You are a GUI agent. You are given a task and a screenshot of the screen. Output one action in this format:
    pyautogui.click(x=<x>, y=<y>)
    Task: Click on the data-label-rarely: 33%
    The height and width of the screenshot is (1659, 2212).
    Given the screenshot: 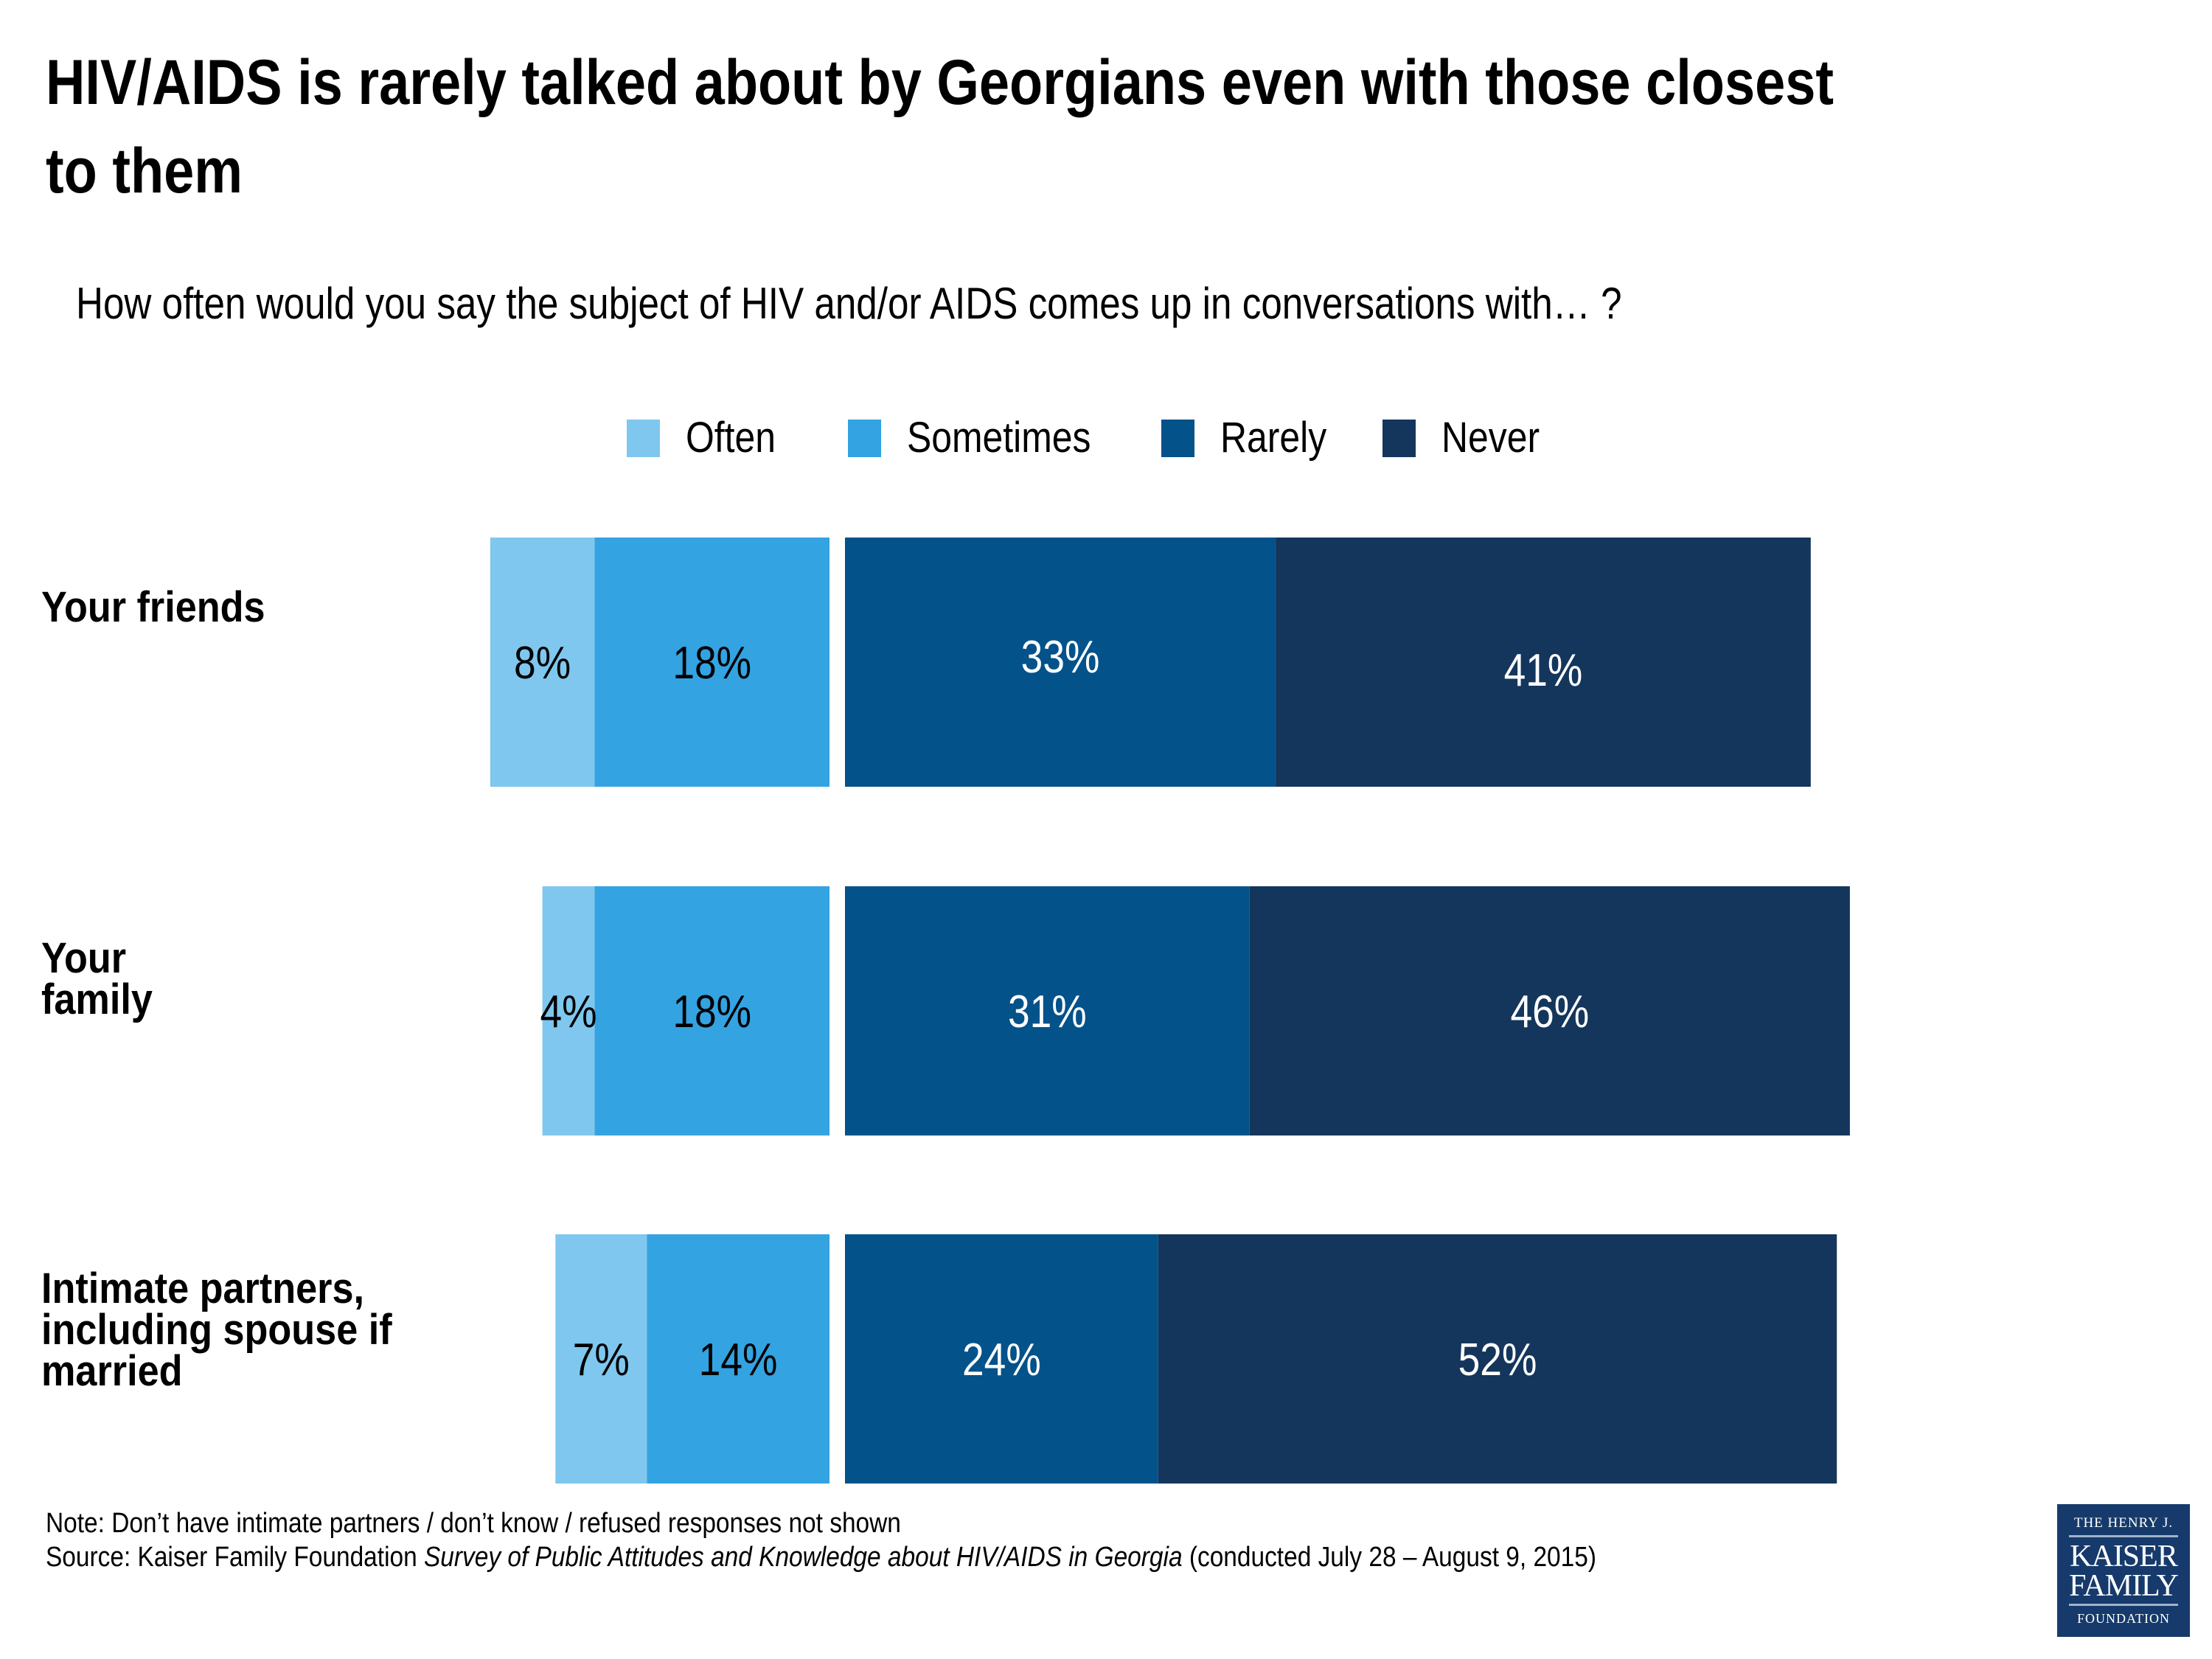 What is the action you would take?
    pyautogui.click(x=1060, y=657)
    